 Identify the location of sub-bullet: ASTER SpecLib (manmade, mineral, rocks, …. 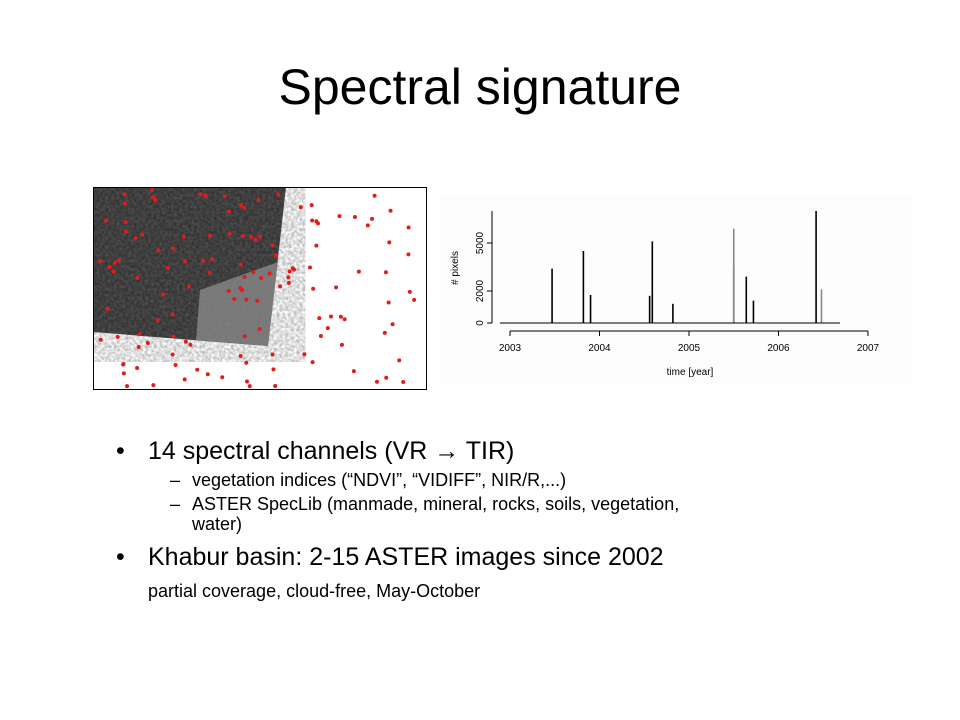
(429, 514).